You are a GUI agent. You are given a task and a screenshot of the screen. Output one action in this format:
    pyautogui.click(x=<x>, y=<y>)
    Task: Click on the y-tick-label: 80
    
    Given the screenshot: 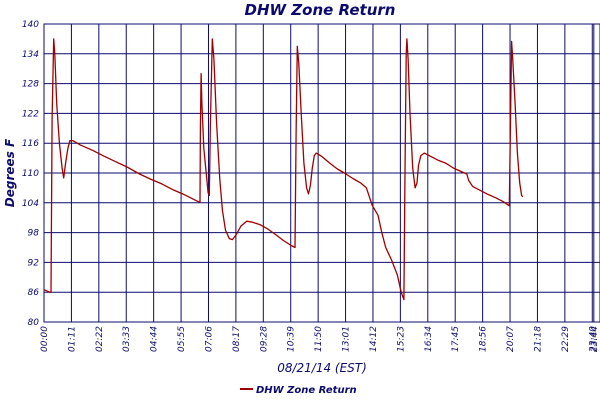 What is the action you would take?
    pyautogui.click(x=34, y=323)
    